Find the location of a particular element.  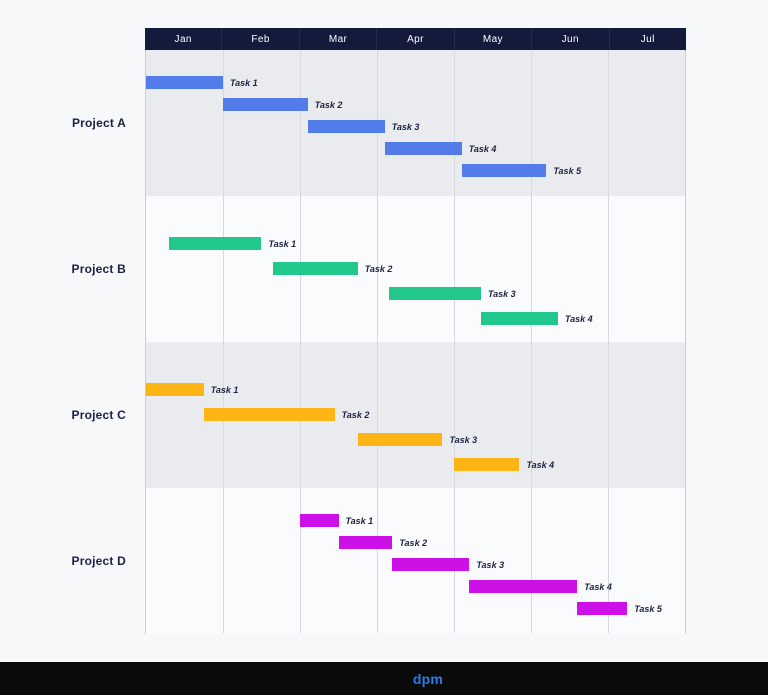

month-header-row: Jan Feb Mar Apr May Jun Jul is located at coordinates (415, 39).